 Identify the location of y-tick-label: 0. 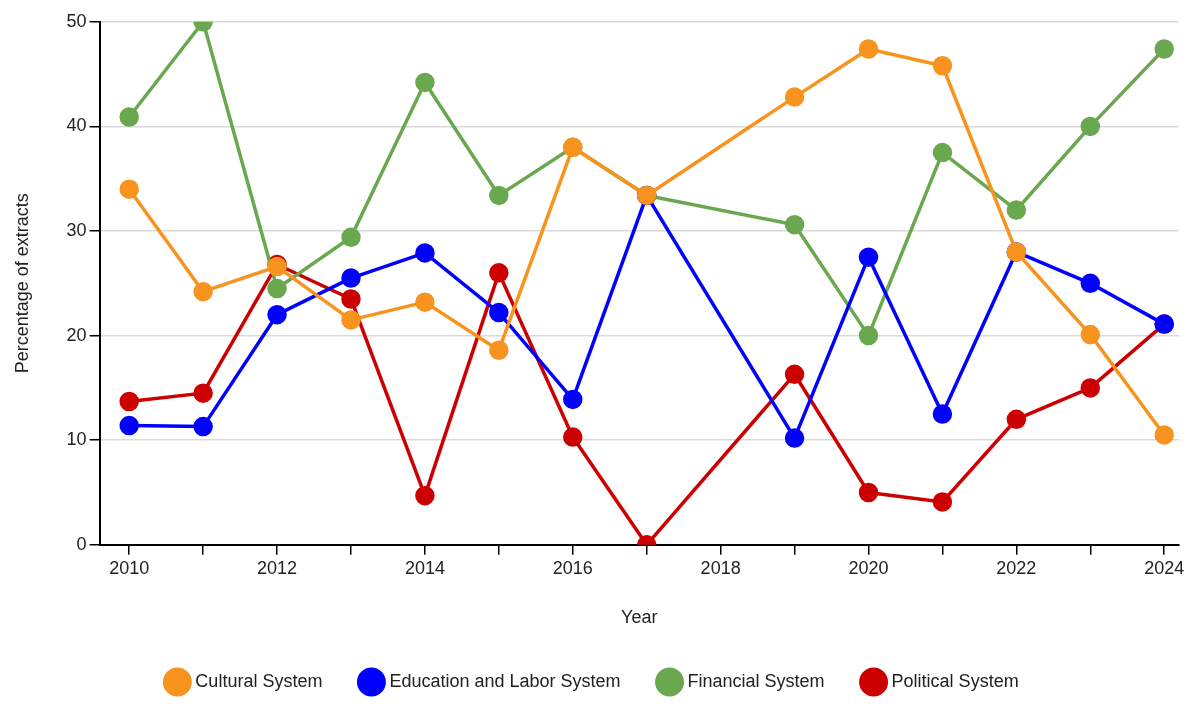
(81, 543).